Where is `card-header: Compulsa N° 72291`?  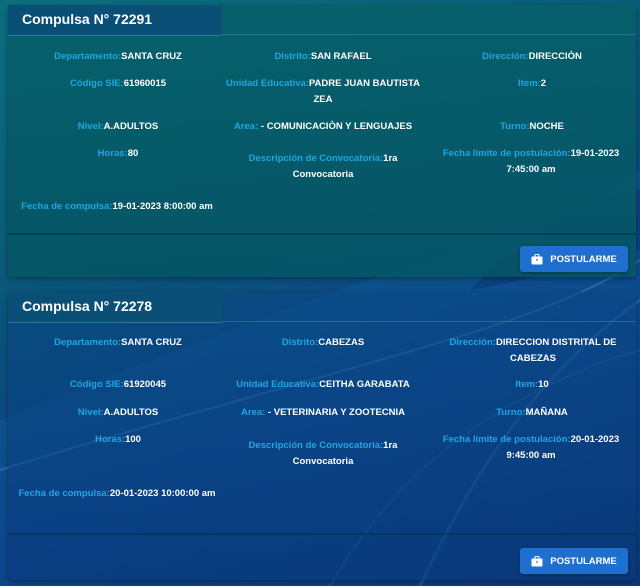 card-header: Compulsa N° 72291 is located at coordinates (115, 20).